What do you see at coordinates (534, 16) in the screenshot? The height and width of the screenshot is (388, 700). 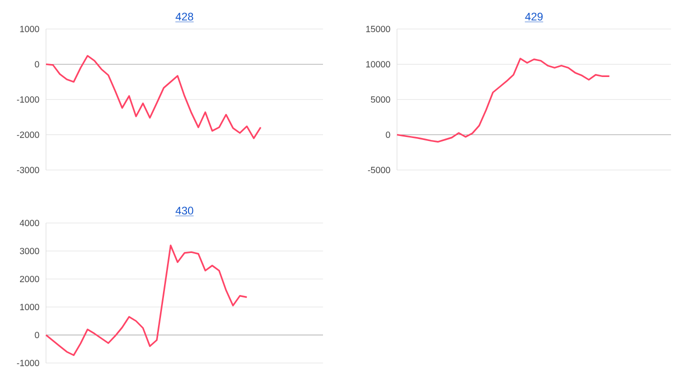 I see `chart-title: 429` at bounding box center [534, 16].